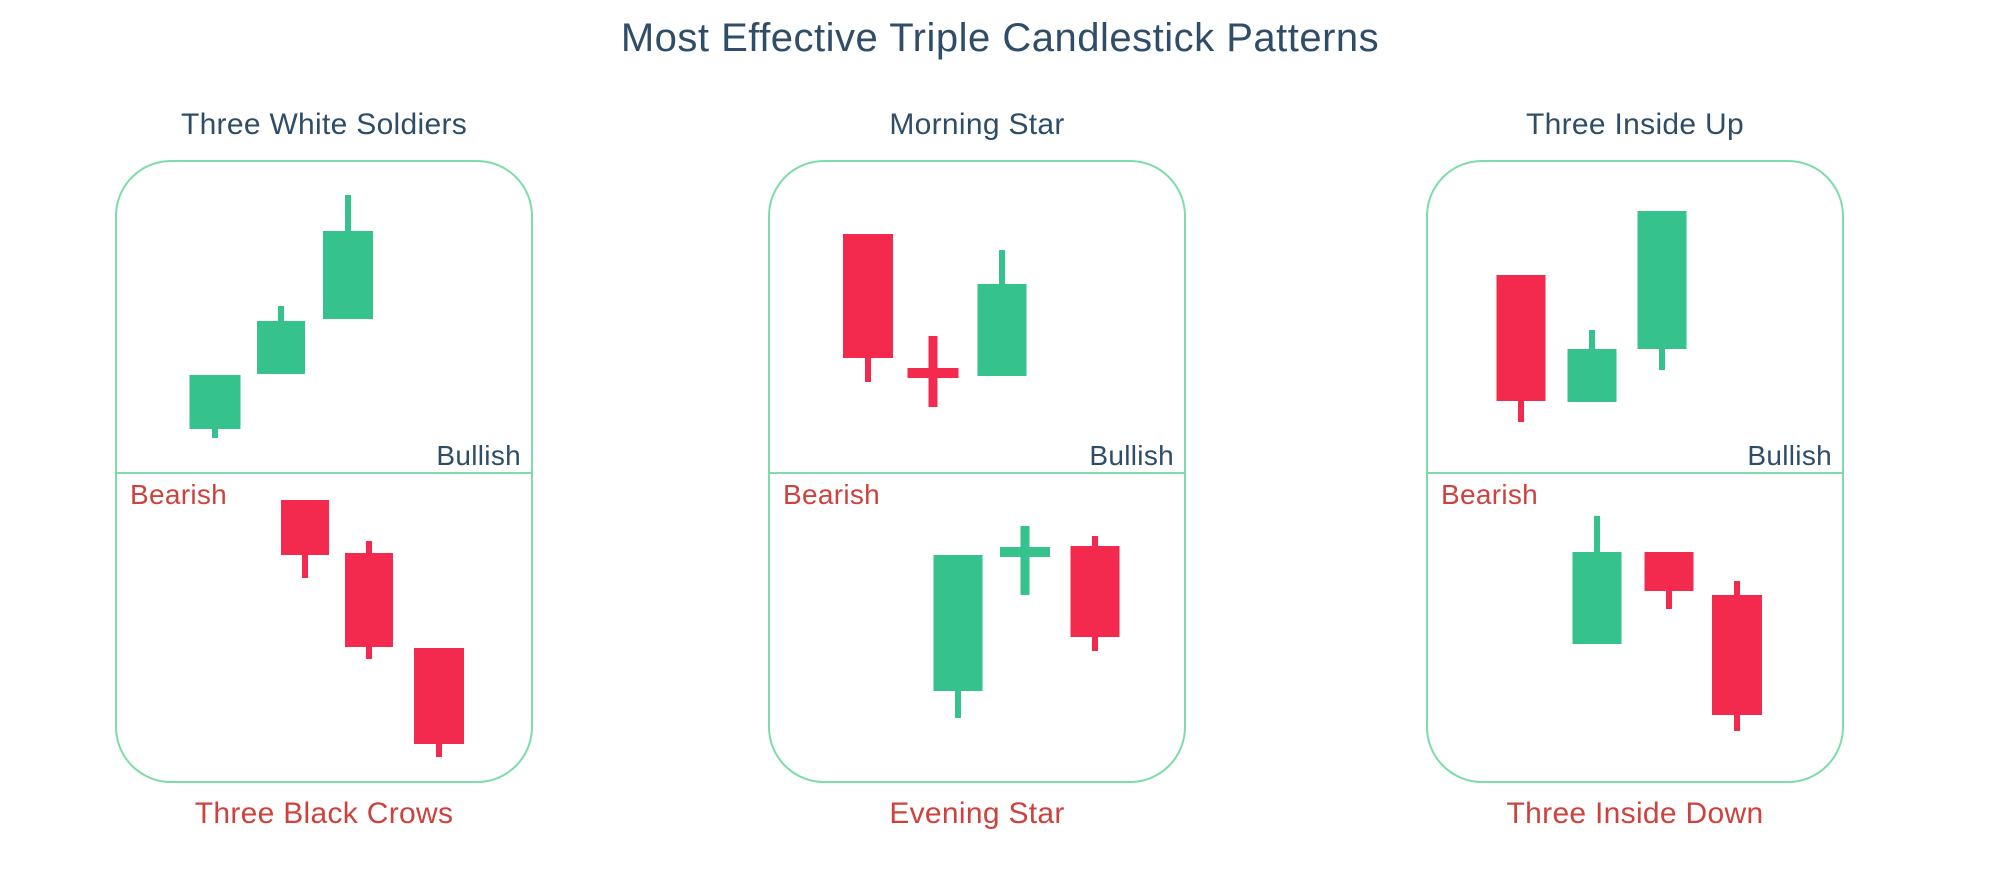 The width and height of the screenshot is (2000, 888). What do you see at coordinates (977, 124) in the screenshot?
I see `bullish-pattern-name: Morning Star` at bounding box center [977, 124].